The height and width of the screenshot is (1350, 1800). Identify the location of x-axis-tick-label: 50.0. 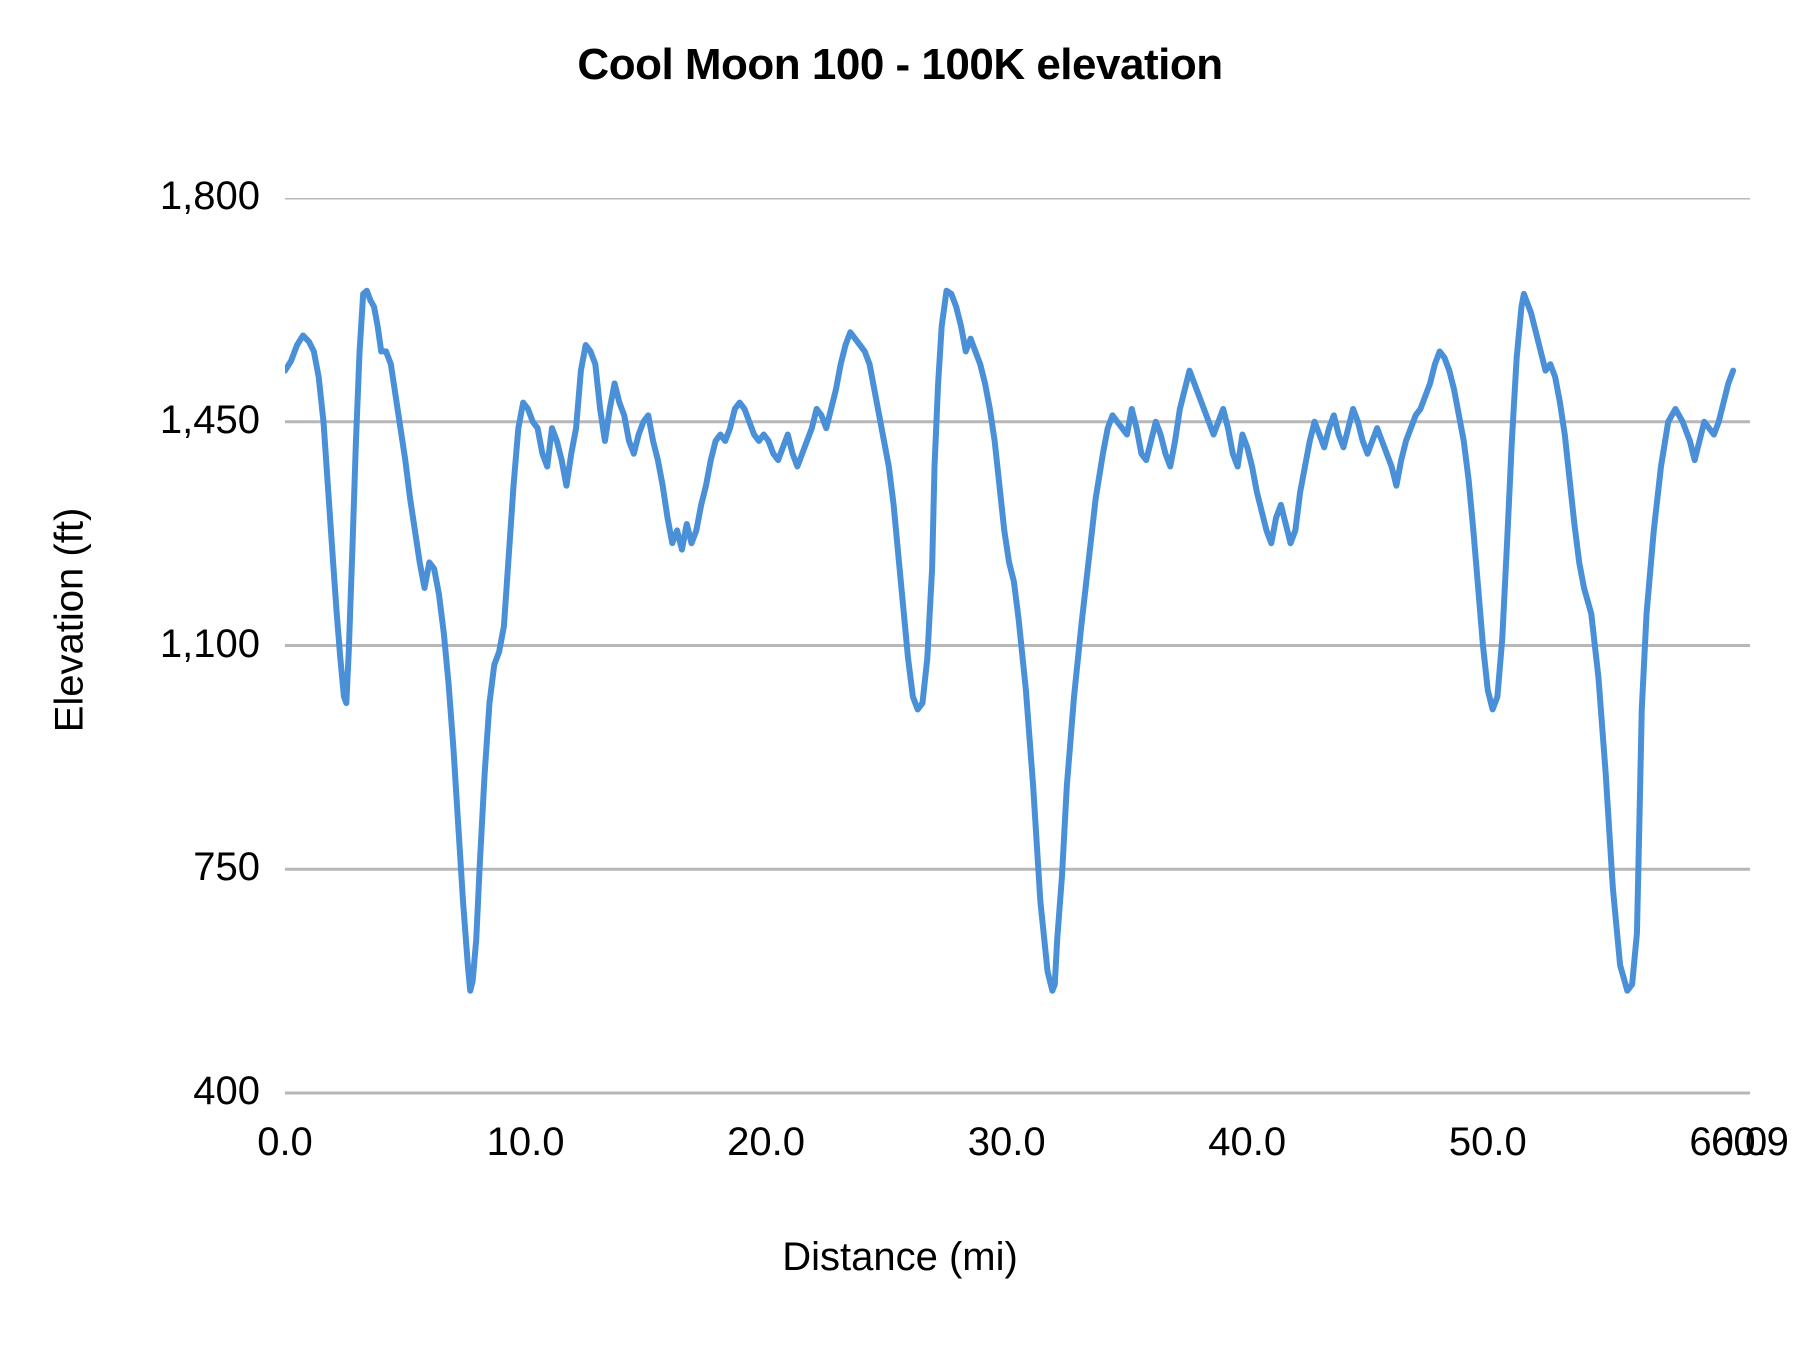
(1487, 1142).